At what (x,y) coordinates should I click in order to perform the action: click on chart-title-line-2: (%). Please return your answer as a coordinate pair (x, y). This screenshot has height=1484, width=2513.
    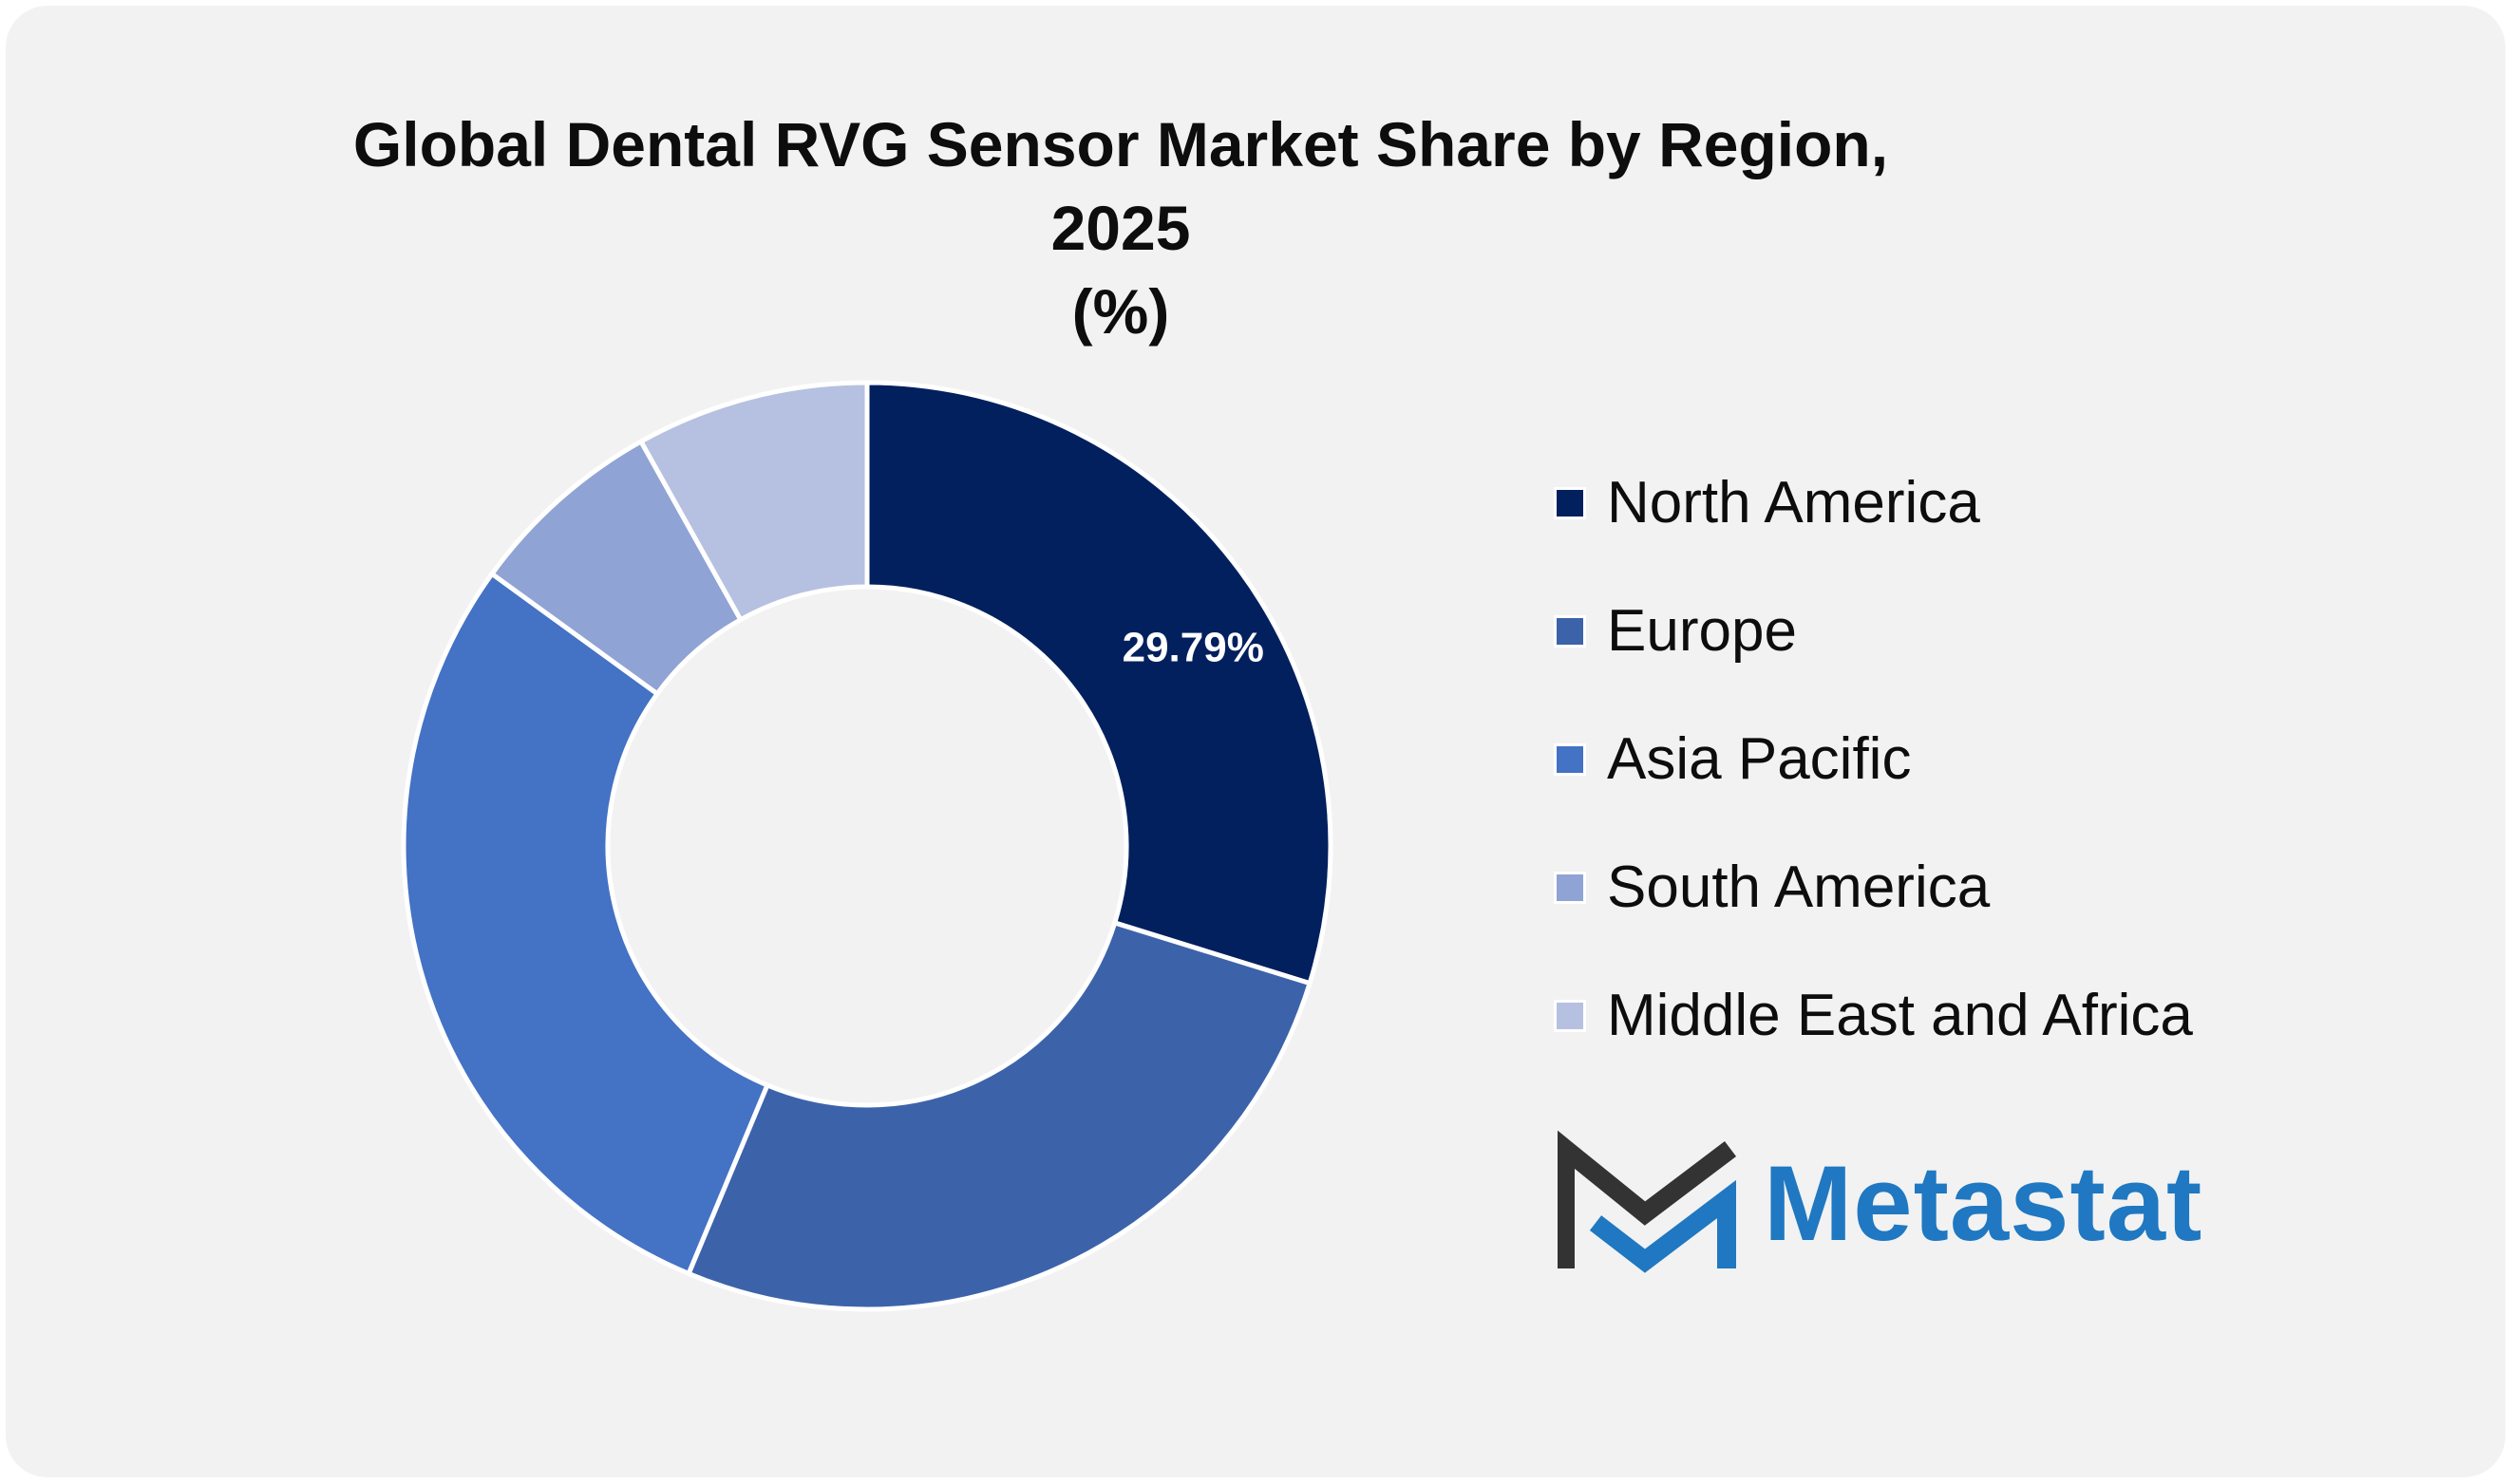
    Looking at the image, I should click on (1121, 311).